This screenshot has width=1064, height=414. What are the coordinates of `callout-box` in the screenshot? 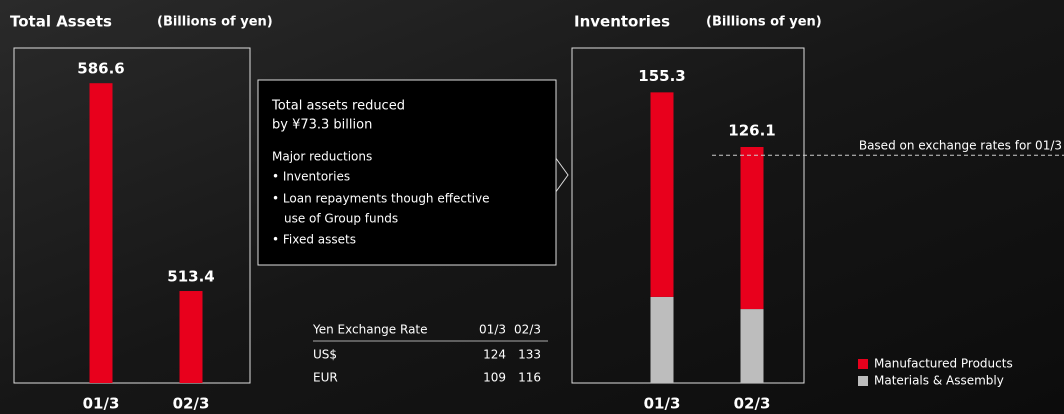 It's located at (407, 172).